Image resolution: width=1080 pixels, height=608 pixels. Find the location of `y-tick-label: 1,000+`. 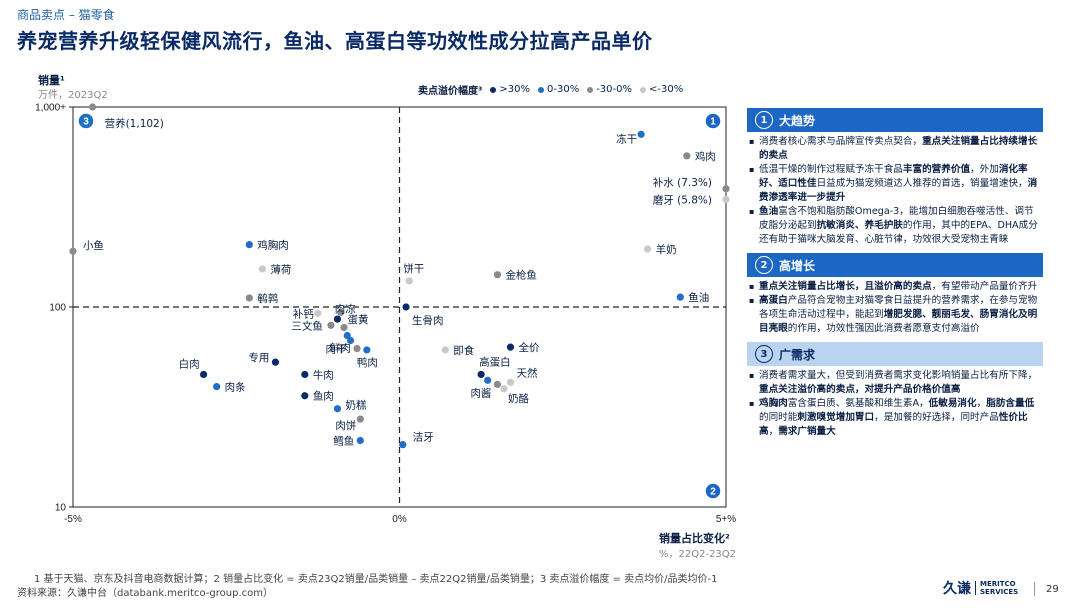

y-tick-label: 1,000+ is located at coordinates (50, 108).